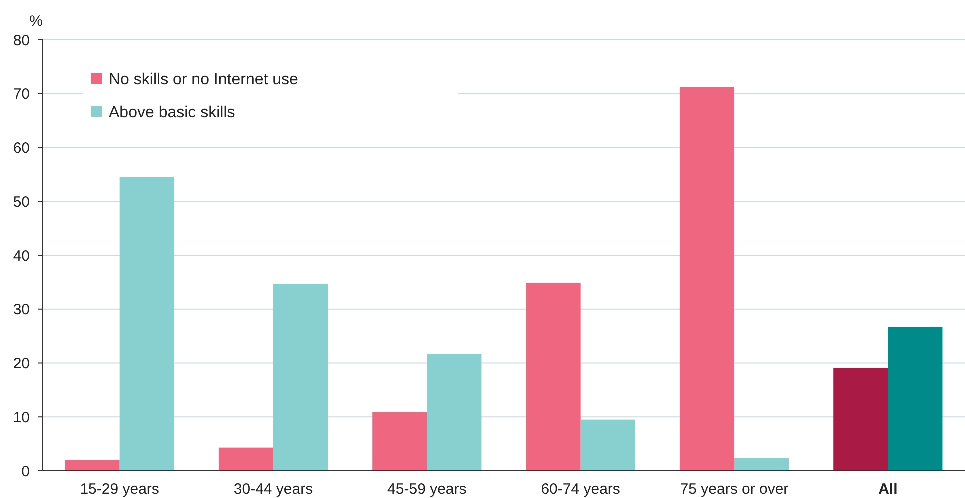 Image resolution: width=965 pixels, height=498 pixels. I want to click on y-tick-label: 30, so click(21, 310).